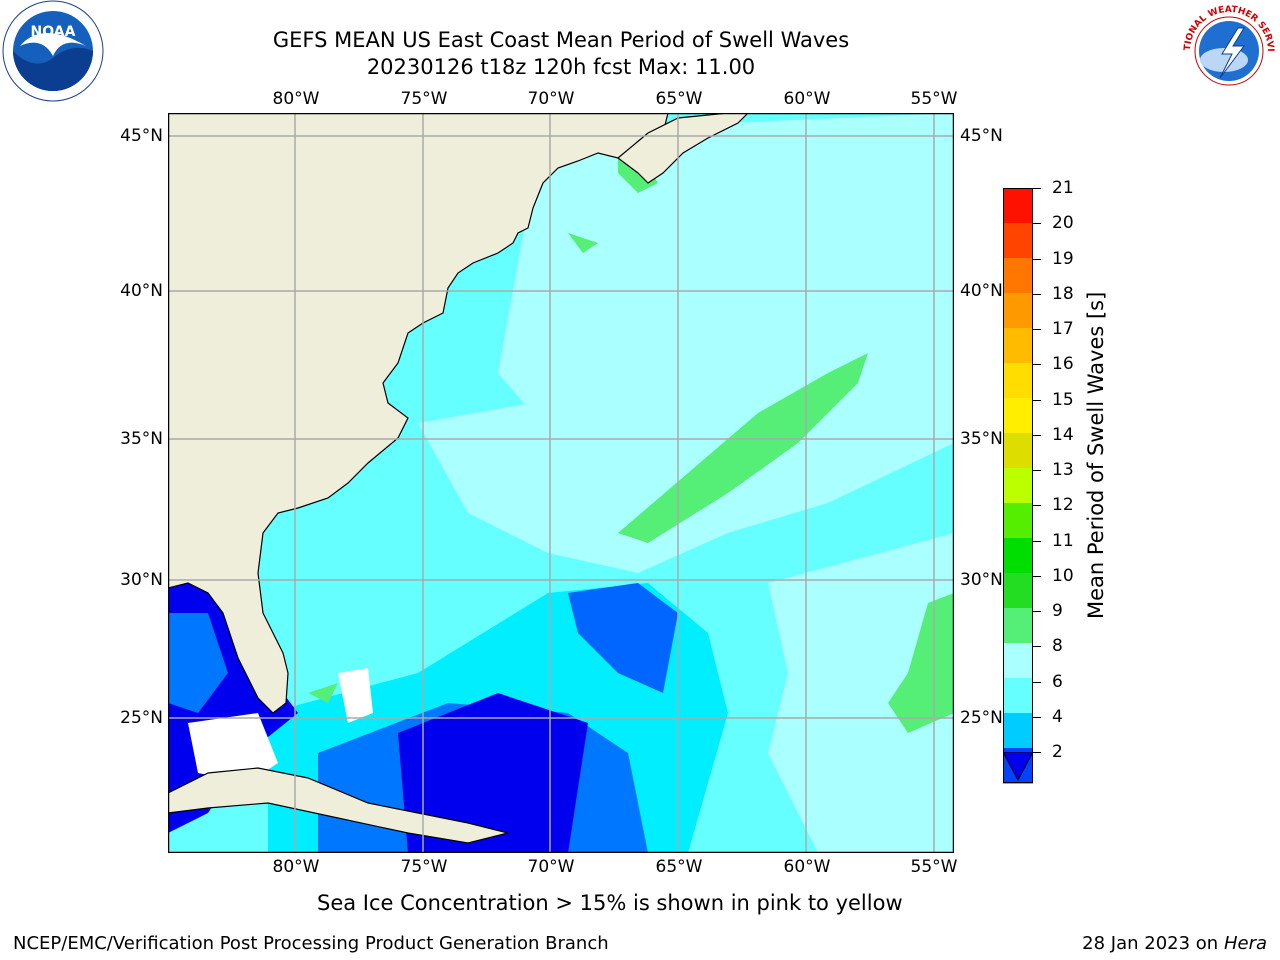 This screenshot has height=960, width=1280. What do you see at coordinates (141, 580) in the screenshot?
I see `lat-tick-left-4: 30°N` at bounding box center [141, 580].